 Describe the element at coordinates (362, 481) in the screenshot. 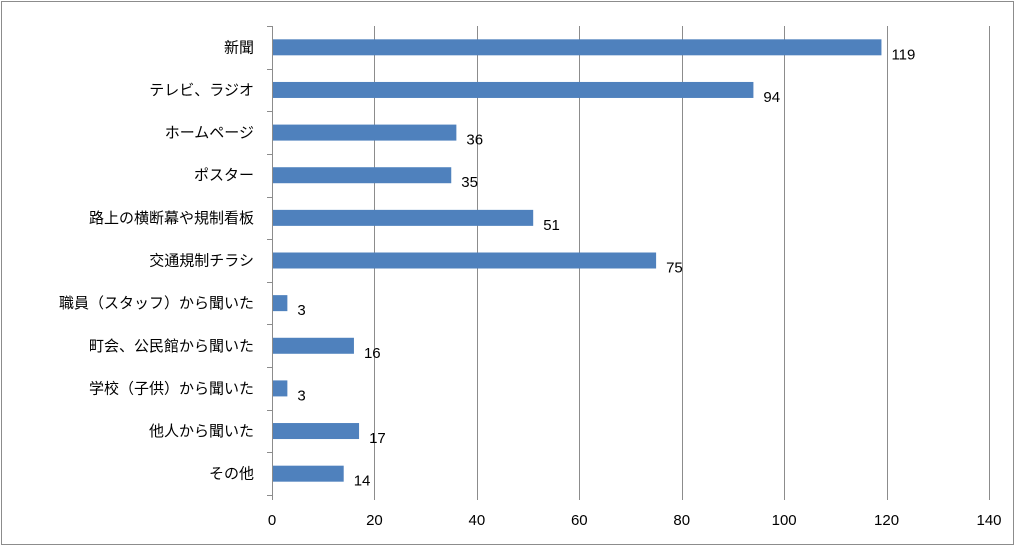

I see `data-label: 14` at that location.